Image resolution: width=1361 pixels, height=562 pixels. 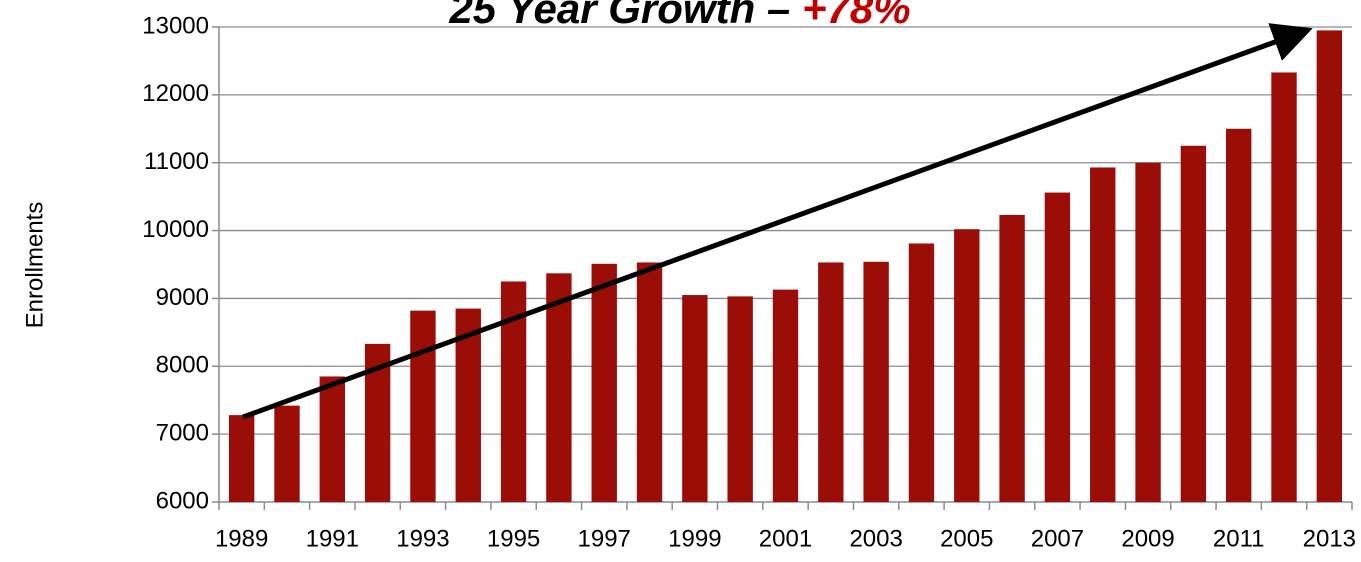 What do you see at coordinates (175, 229) in the screenshot?
I see `y-tick-label: 10000` at bounding box center [175, 229].